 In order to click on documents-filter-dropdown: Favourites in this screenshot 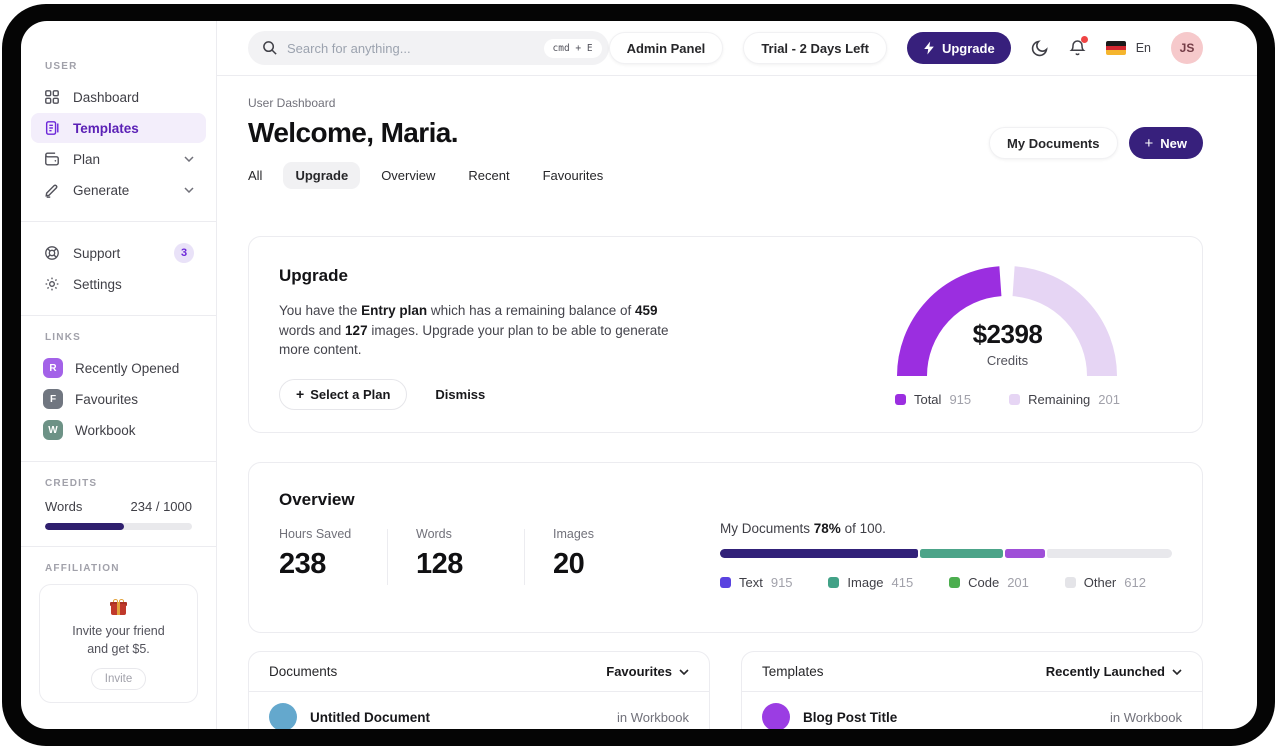, I will do `click(647, 671)`.